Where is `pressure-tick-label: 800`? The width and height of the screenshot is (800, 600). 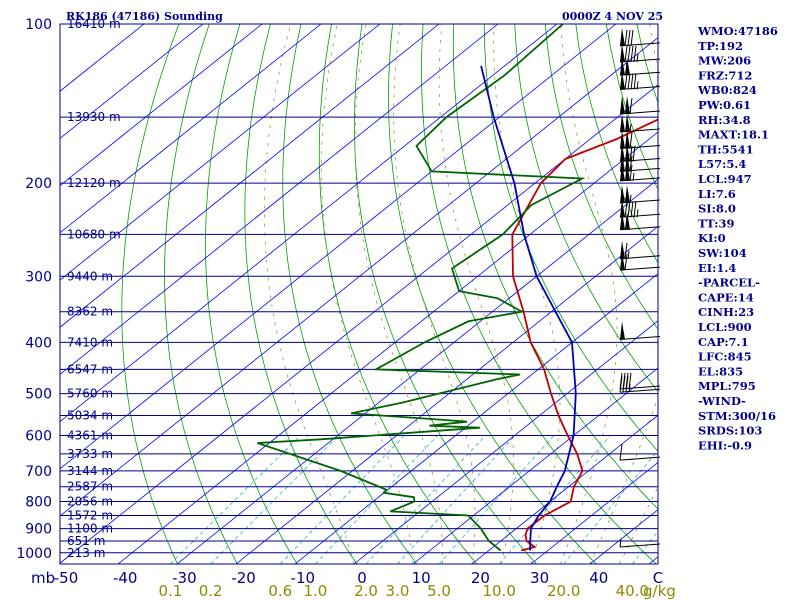 pressure-tick-label: 800 is located at coordinates (38, 503).